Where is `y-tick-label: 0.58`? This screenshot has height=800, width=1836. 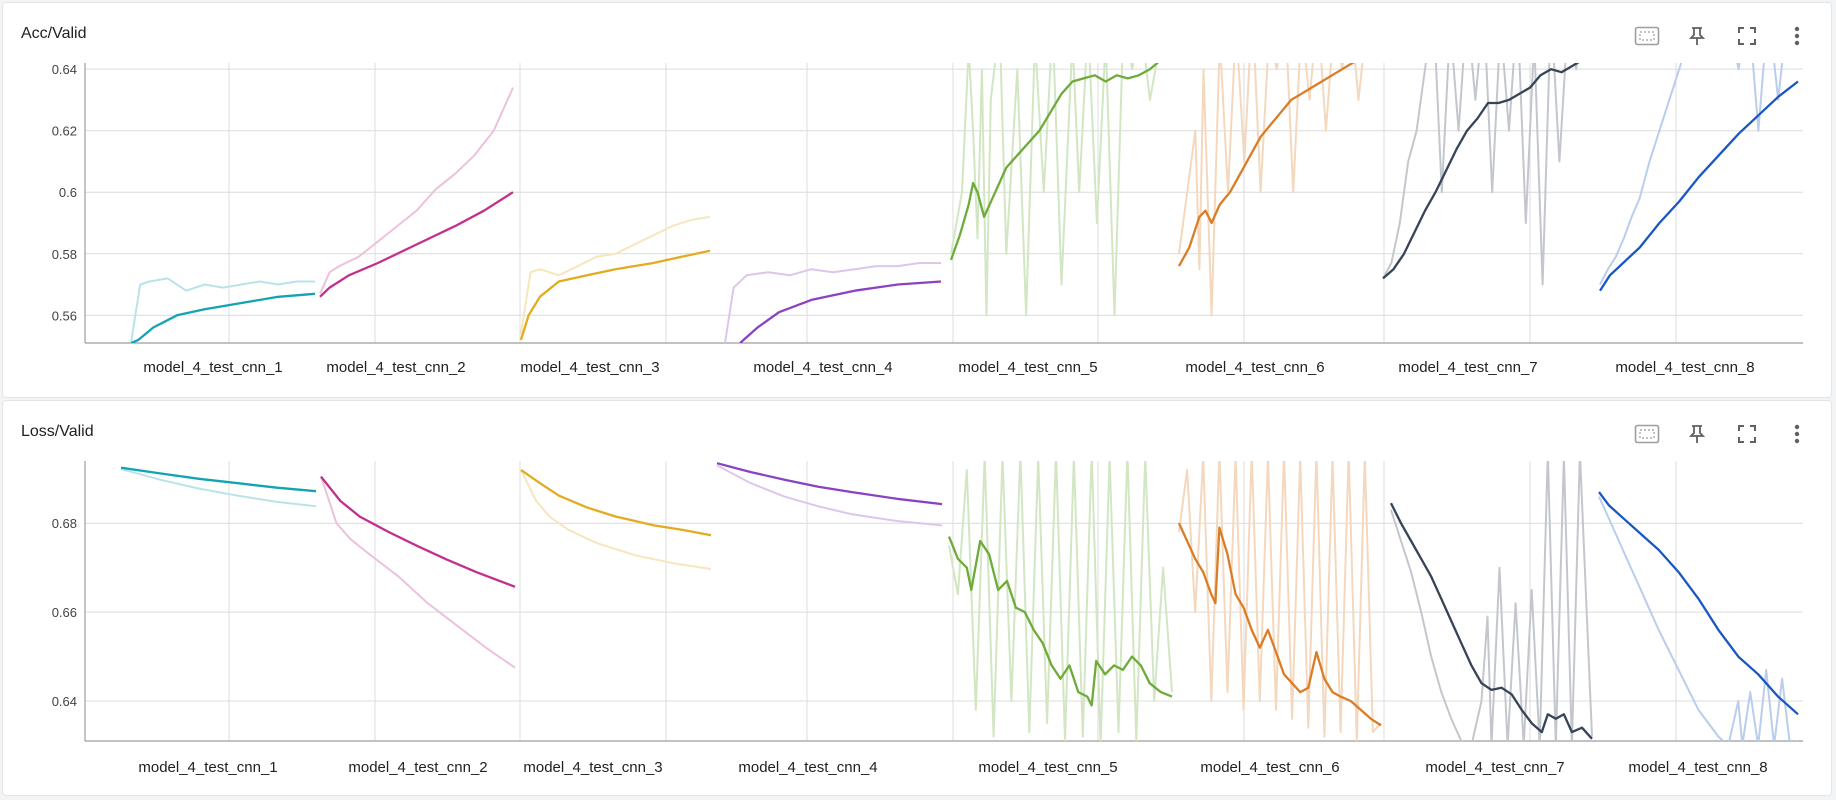
y-tick-label: 0.58 is located at coordinates (64, 254).